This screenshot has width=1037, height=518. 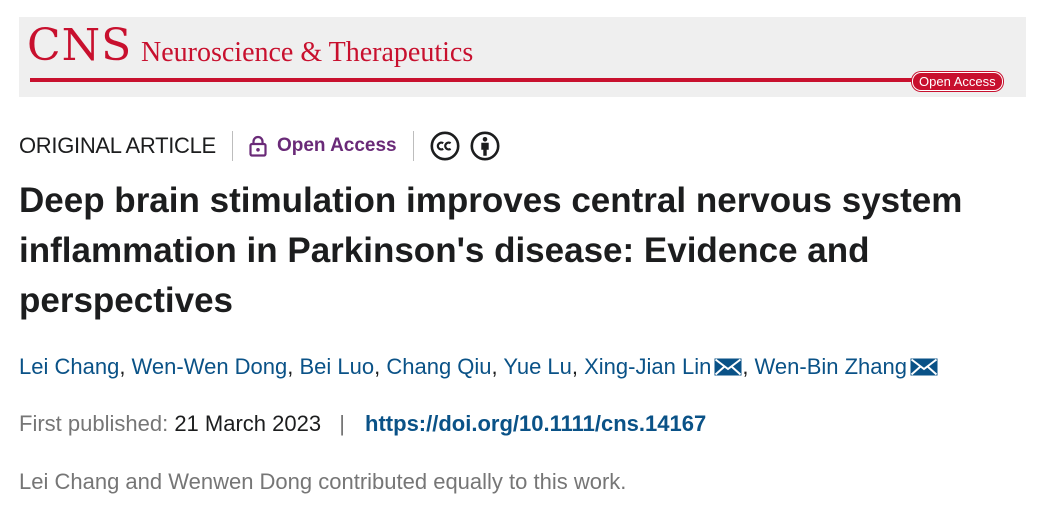 I want to click on open-access-link: Open Access, so click(x=323, y=146).